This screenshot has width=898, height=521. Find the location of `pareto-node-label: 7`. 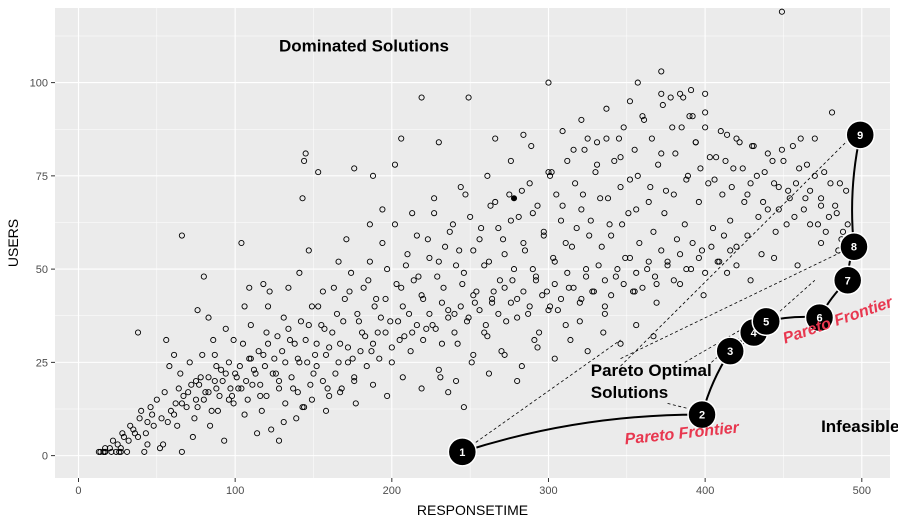

pareto-node-label: 7 is located at coordinates (848, 281).